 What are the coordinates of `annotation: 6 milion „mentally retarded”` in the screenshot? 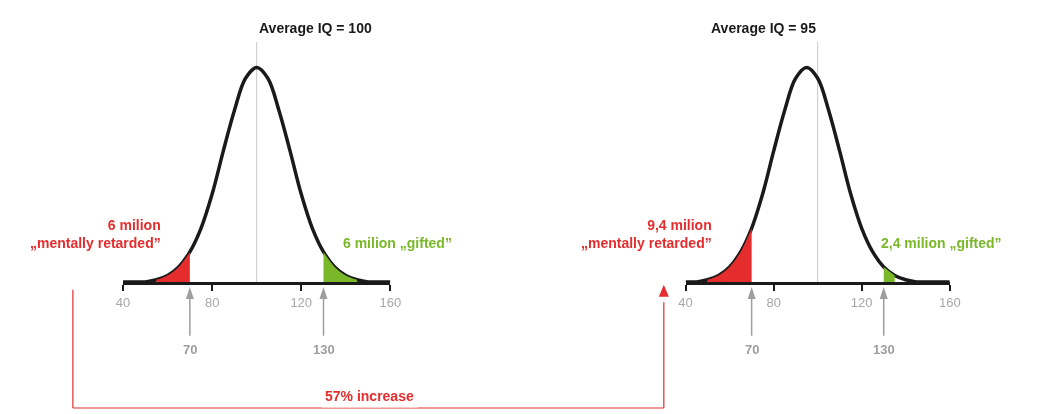 It's located at (95, 234).